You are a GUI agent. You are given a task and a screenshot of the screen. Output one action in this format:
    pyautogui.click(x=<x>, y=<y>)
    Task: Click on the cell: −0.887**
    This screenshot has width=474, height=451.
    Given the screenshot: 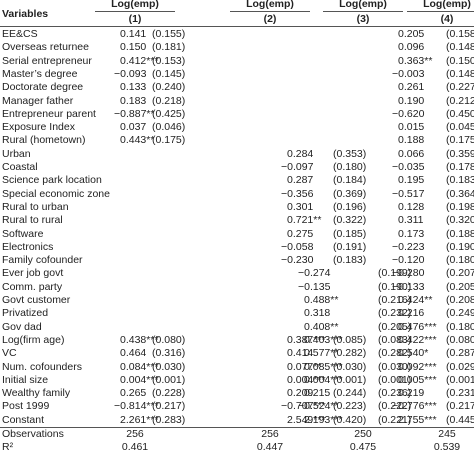 What is the action you would take?
    pyautogui.click(x=134, y=113)
    